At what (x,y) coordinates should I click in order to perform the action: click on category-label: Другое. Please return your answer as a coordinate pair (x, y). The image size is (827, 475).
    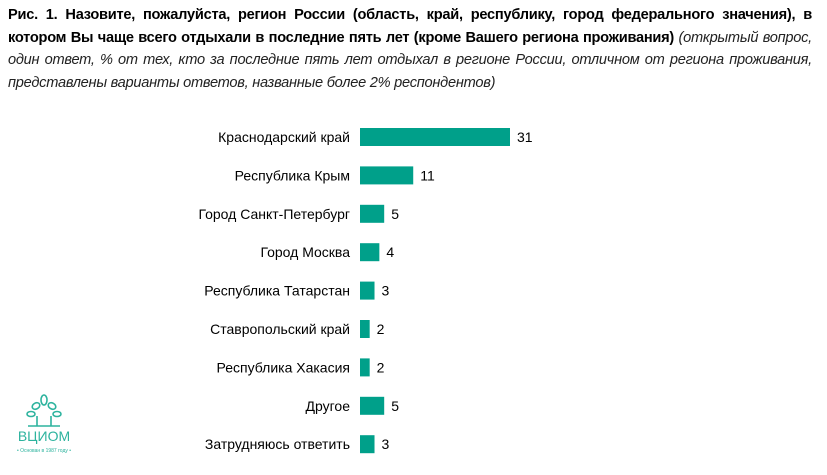
    Looking at the image, I should click on (328, 406).